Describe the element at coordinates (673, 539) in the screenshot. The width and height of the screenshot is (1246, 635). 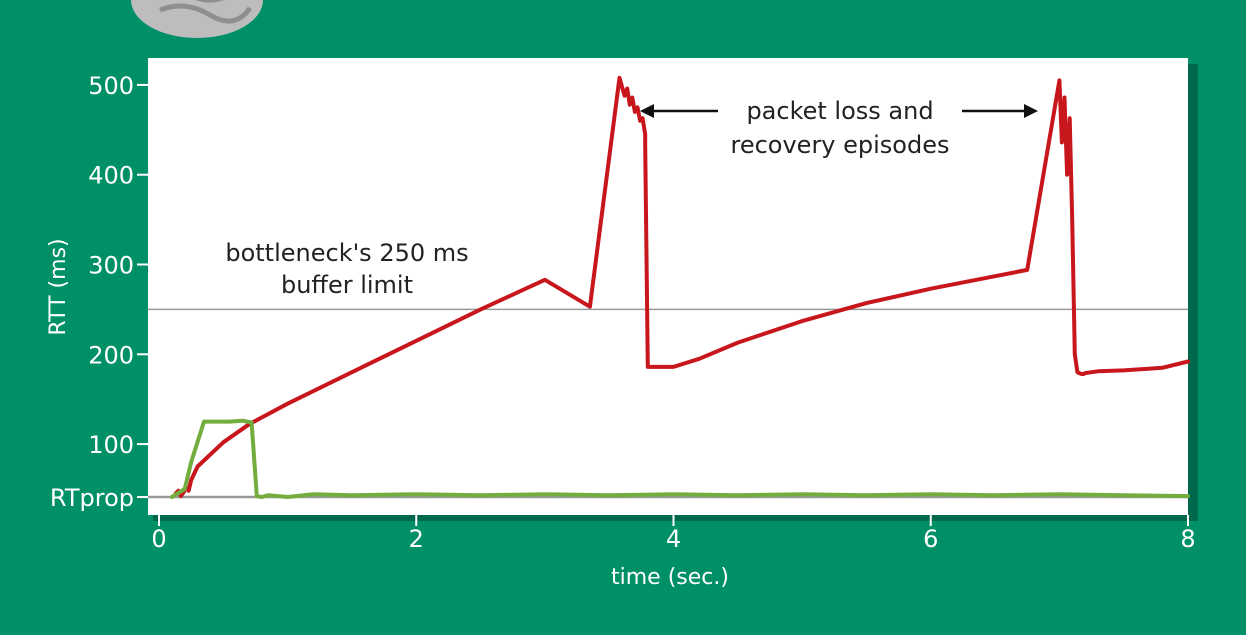
I see `x-tick-label-2: 4` at that location.